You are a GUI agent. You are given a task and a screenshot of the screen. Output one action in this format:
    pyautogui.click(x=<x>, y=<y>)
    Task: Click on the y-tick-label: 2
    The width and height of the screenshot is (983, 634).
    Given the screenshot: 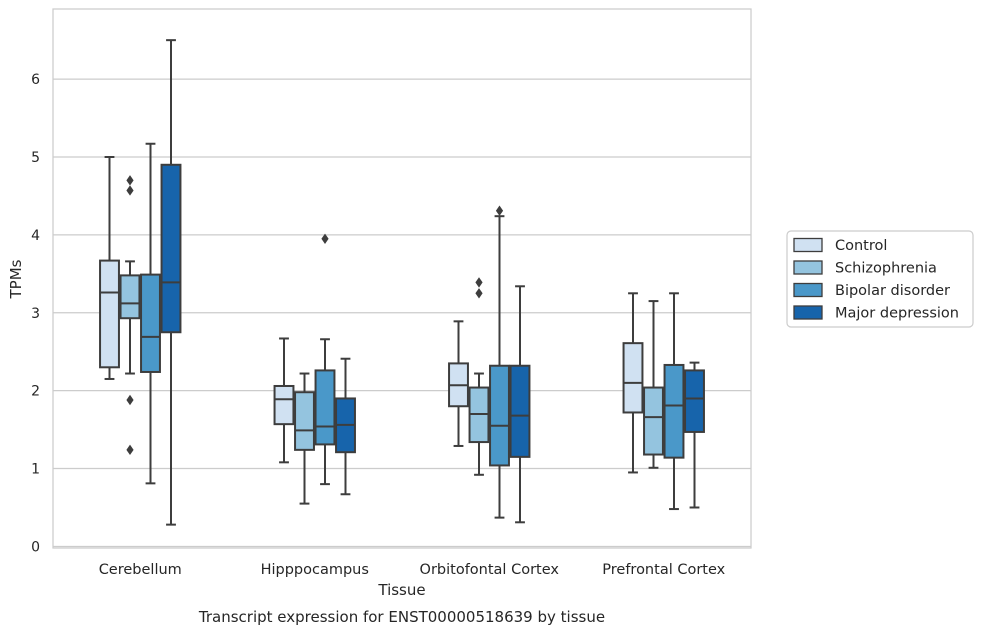 What is the action you would take?
    pyautogui.click(x=35, y=392)
    